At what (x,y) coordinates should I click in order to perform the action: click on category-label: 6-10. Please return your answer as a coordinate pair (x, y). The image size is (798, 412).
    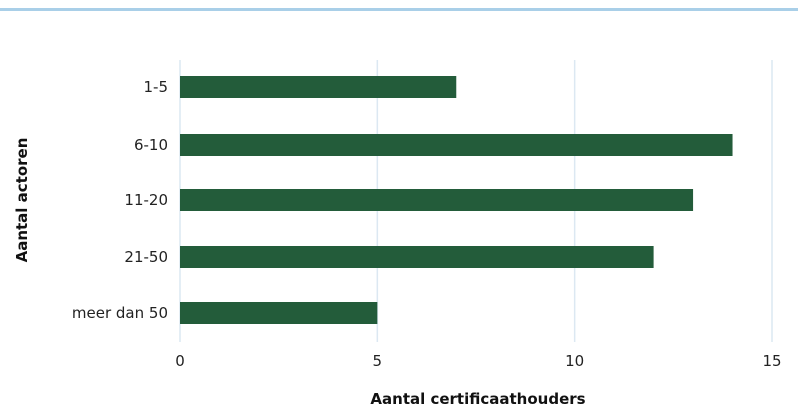
    Looking at the image, I should click on (151, 145).